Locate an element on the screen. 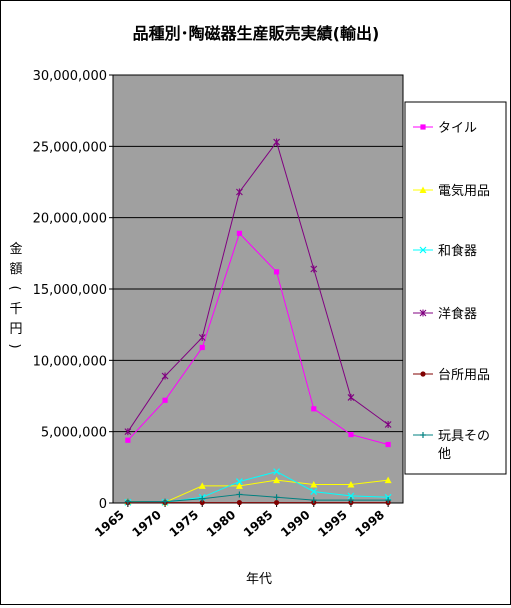 This screenshot has width=511, height=608. y-tick-label: 30,000,000 is located at coordinates (70, 76).